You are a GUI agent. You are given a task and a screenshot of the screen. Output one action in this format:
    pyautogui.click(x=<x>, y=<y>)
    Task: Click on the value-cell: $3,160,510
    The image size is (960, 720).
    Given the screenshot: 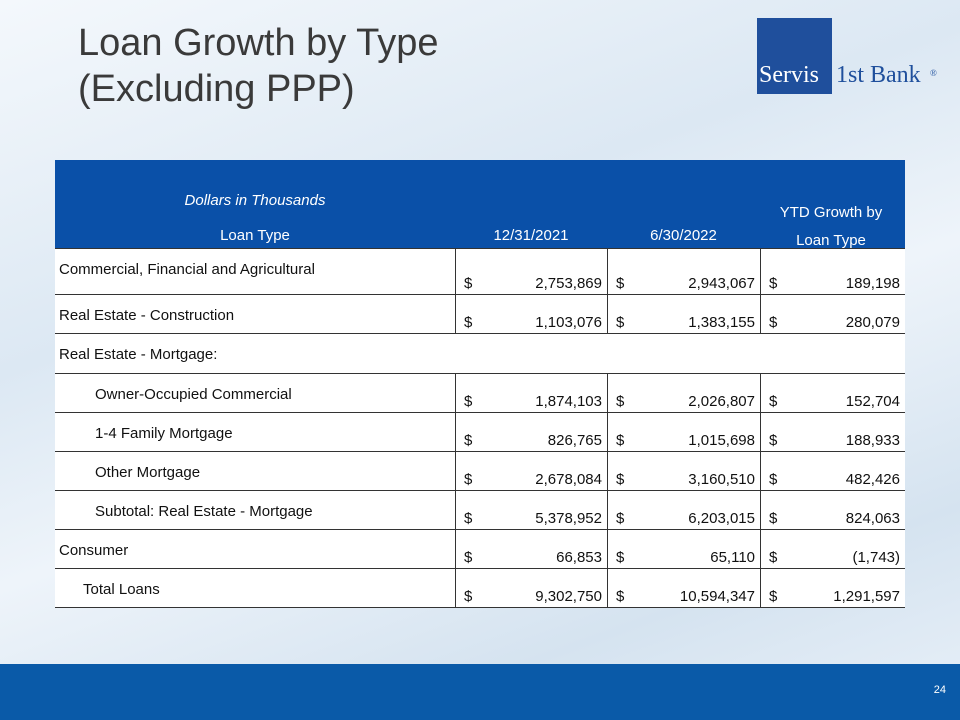 What is the action you would take?
    pyautogui.click(x=684, y=471)
    